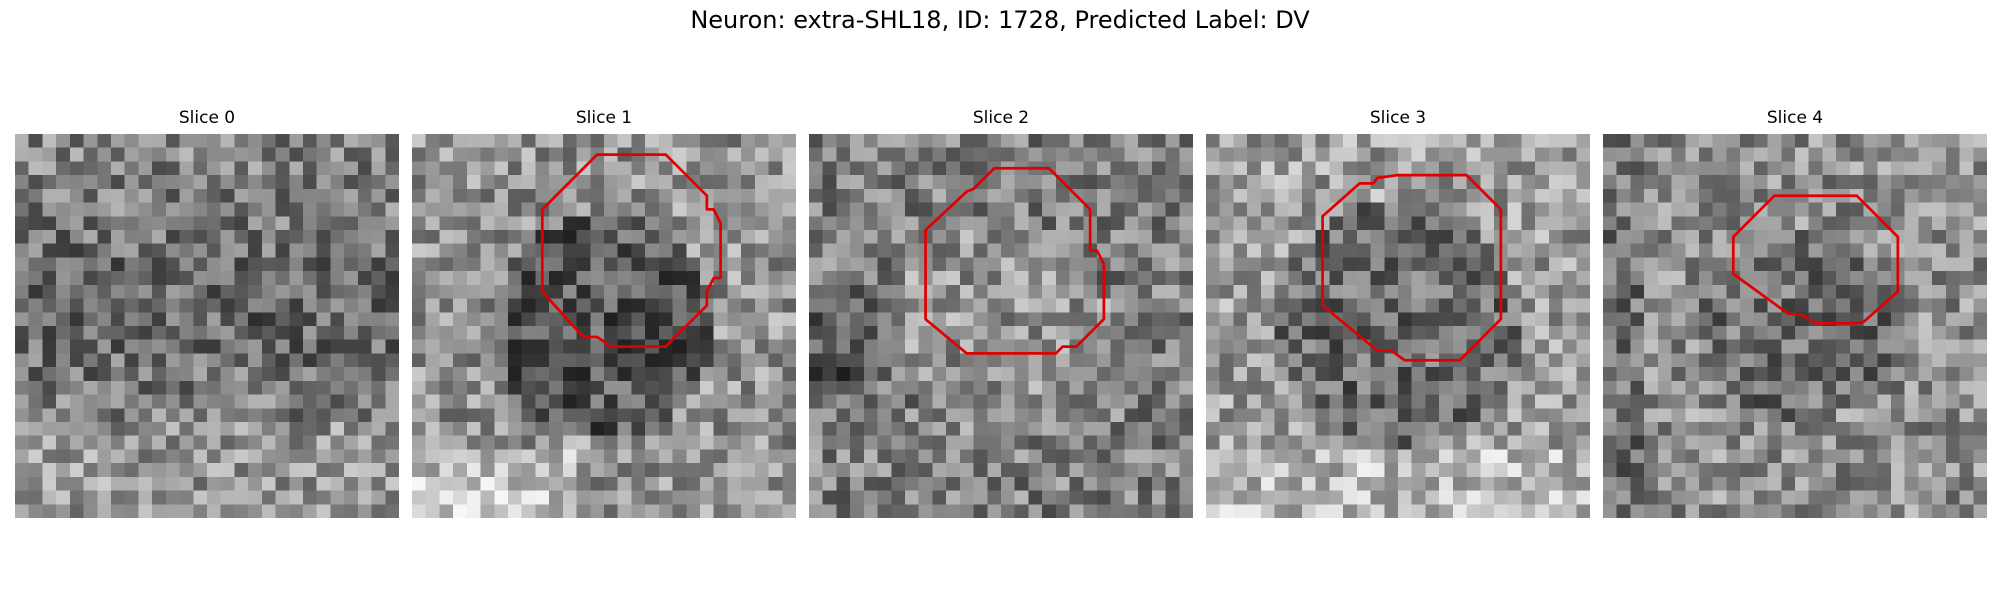 The height and width of the screenshot is (600, 2000). What do you see at coordinates (1795, 118) in the screenshot?
I see `slice-title: Slice 4` at bounding box center [1795, 118].